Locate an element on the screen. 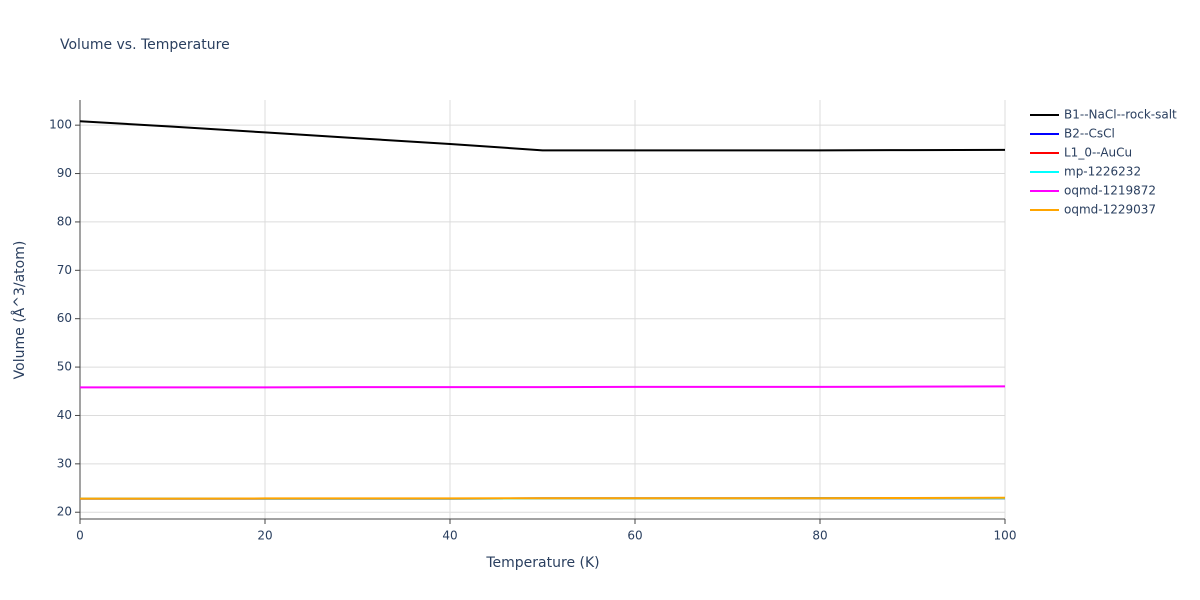 The image size is (1200, 600). y-axis-label: Volume (Å^3/atom) is located at coordinates (19, 310).